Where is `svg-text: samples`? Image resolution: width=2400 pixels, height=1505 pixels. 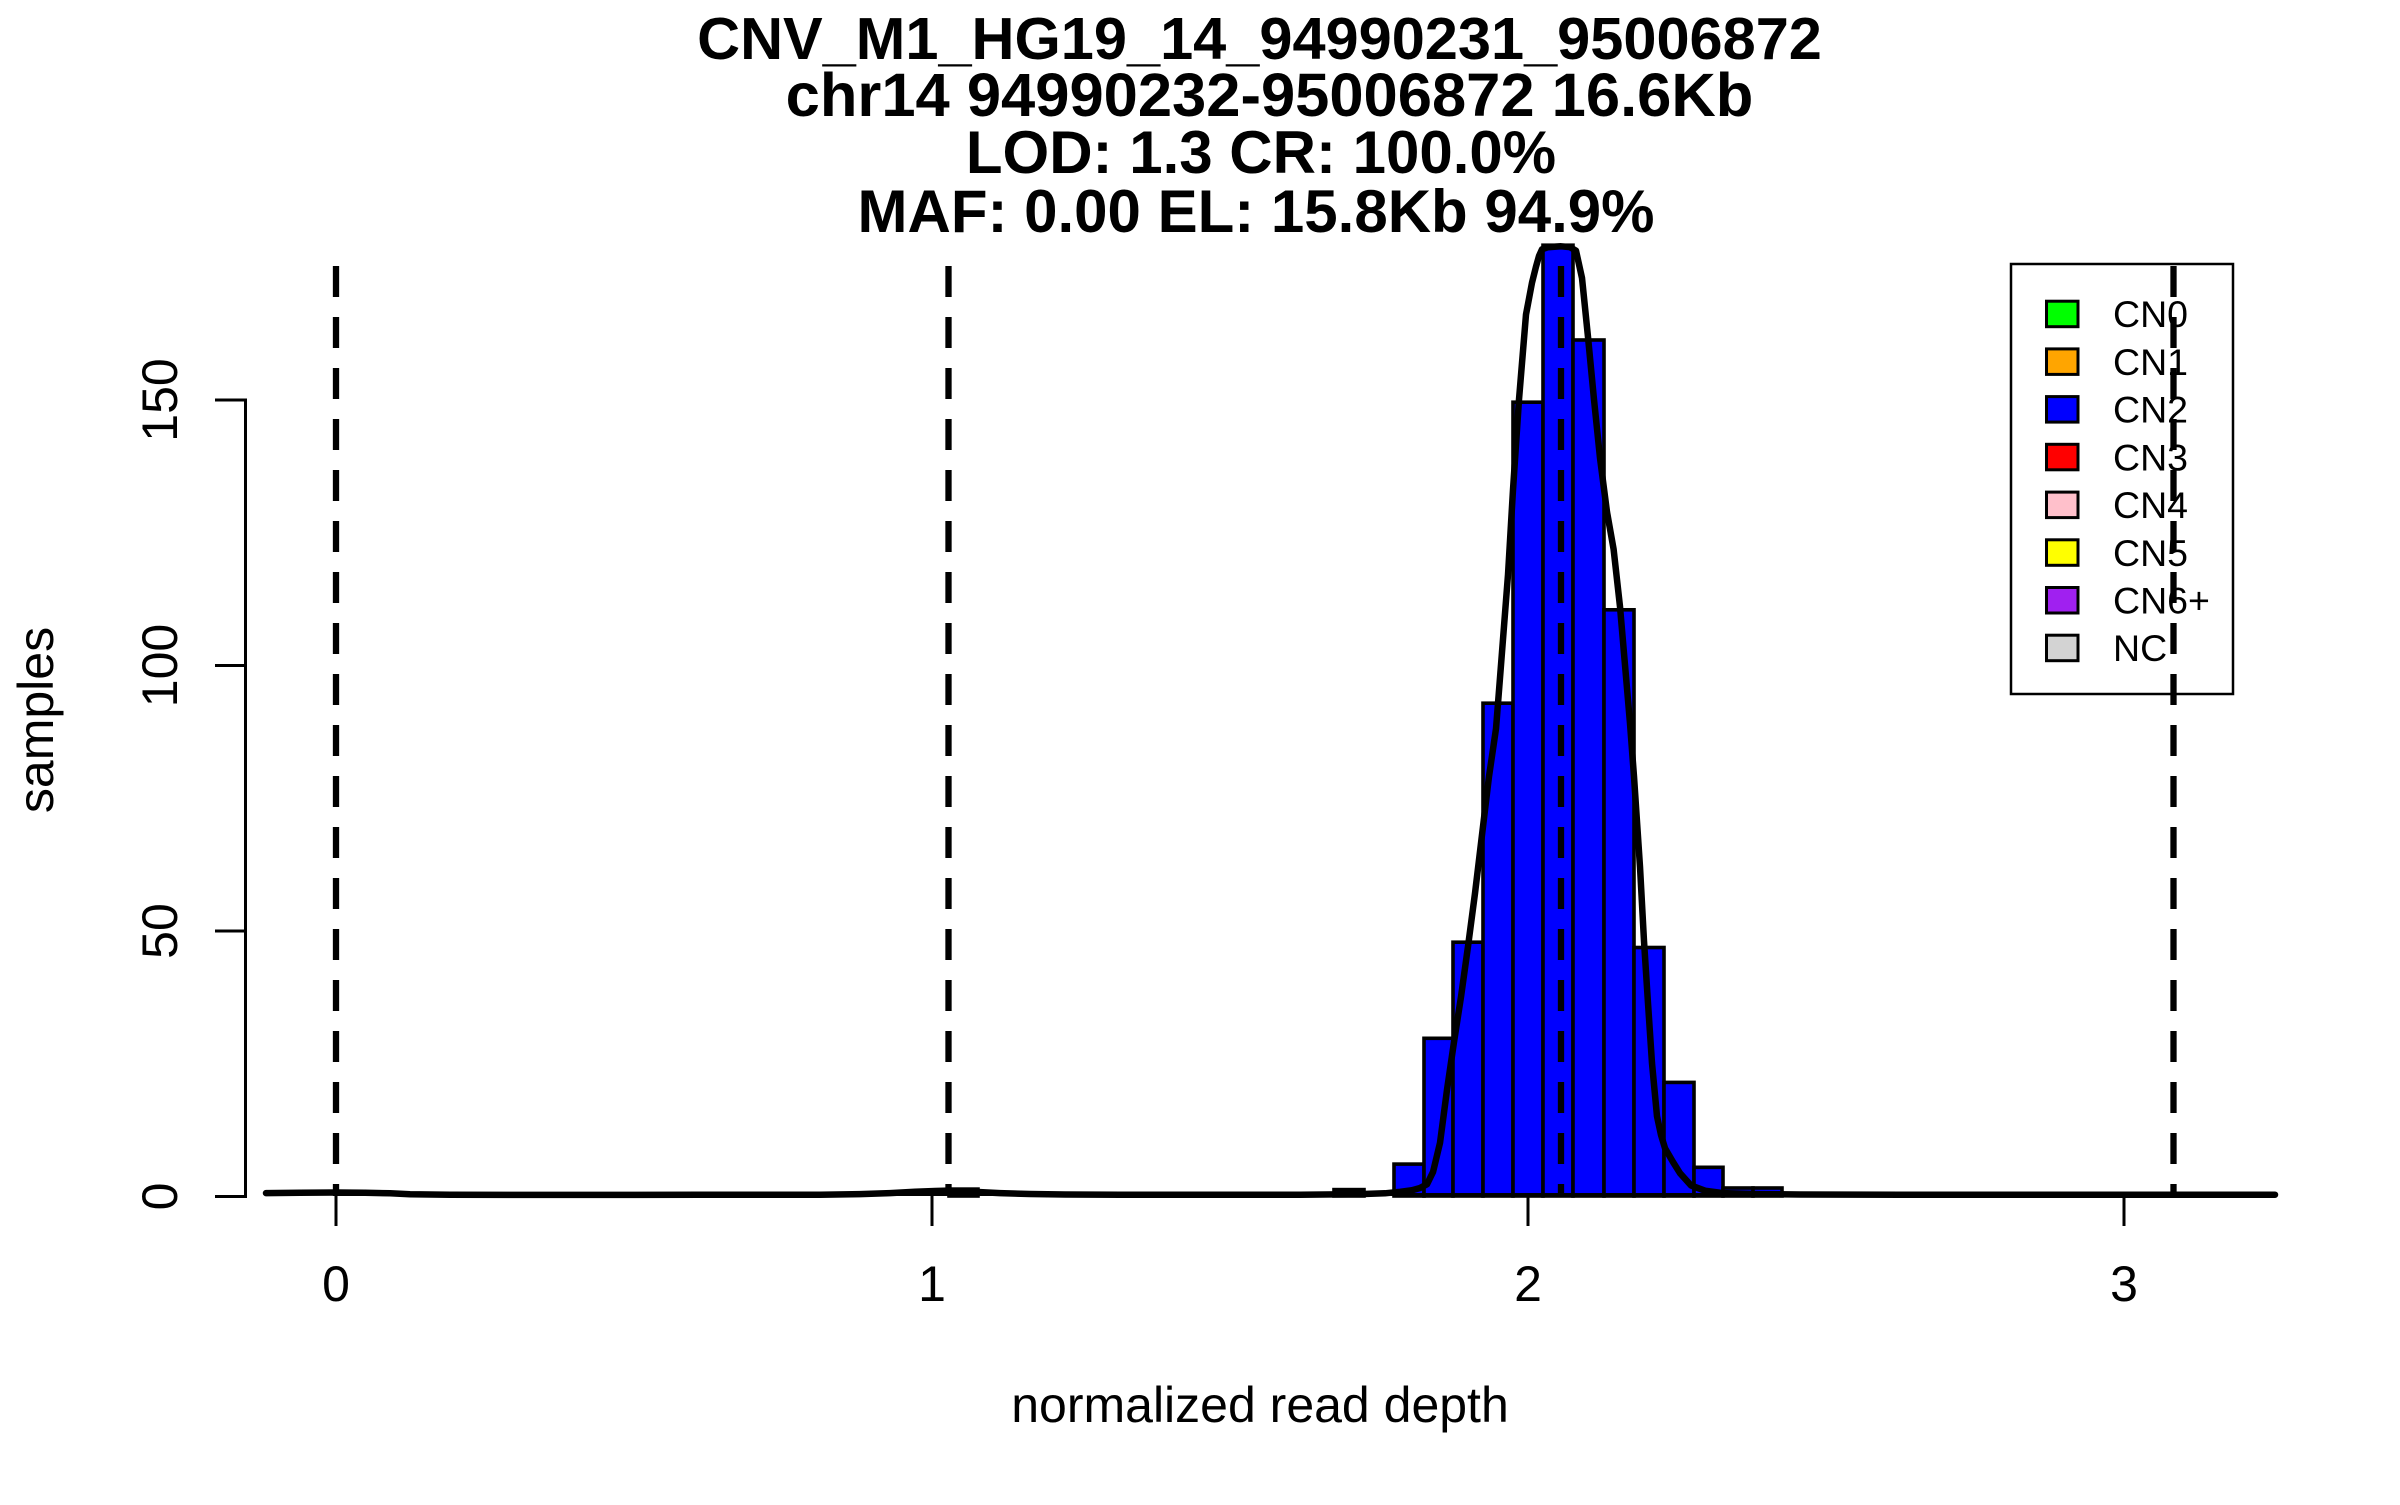 svg-text: samples is located at coordinates (36, 720).